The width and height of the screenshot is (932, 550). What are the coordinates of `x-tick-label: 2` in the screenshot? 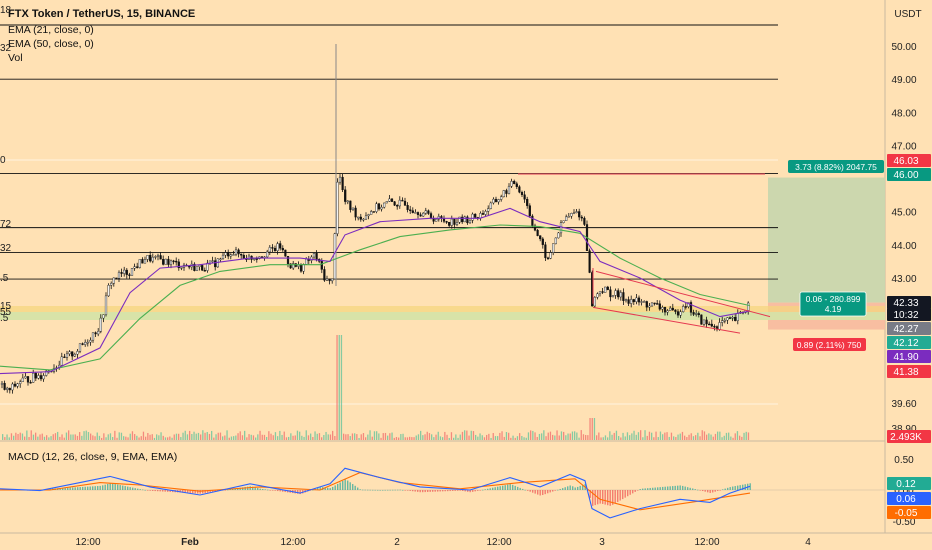 It's located at (397, 542).